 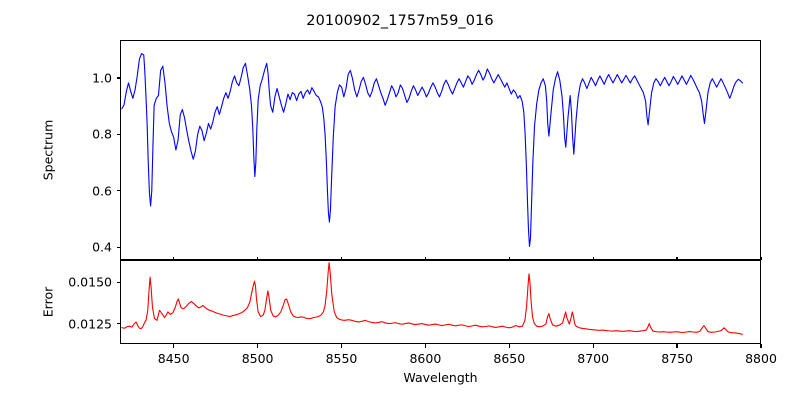 What do you see at coordinates (509, 358) in the screenshot?
I see `x-ticklabel: 8650` at bounding box center [509, 358].